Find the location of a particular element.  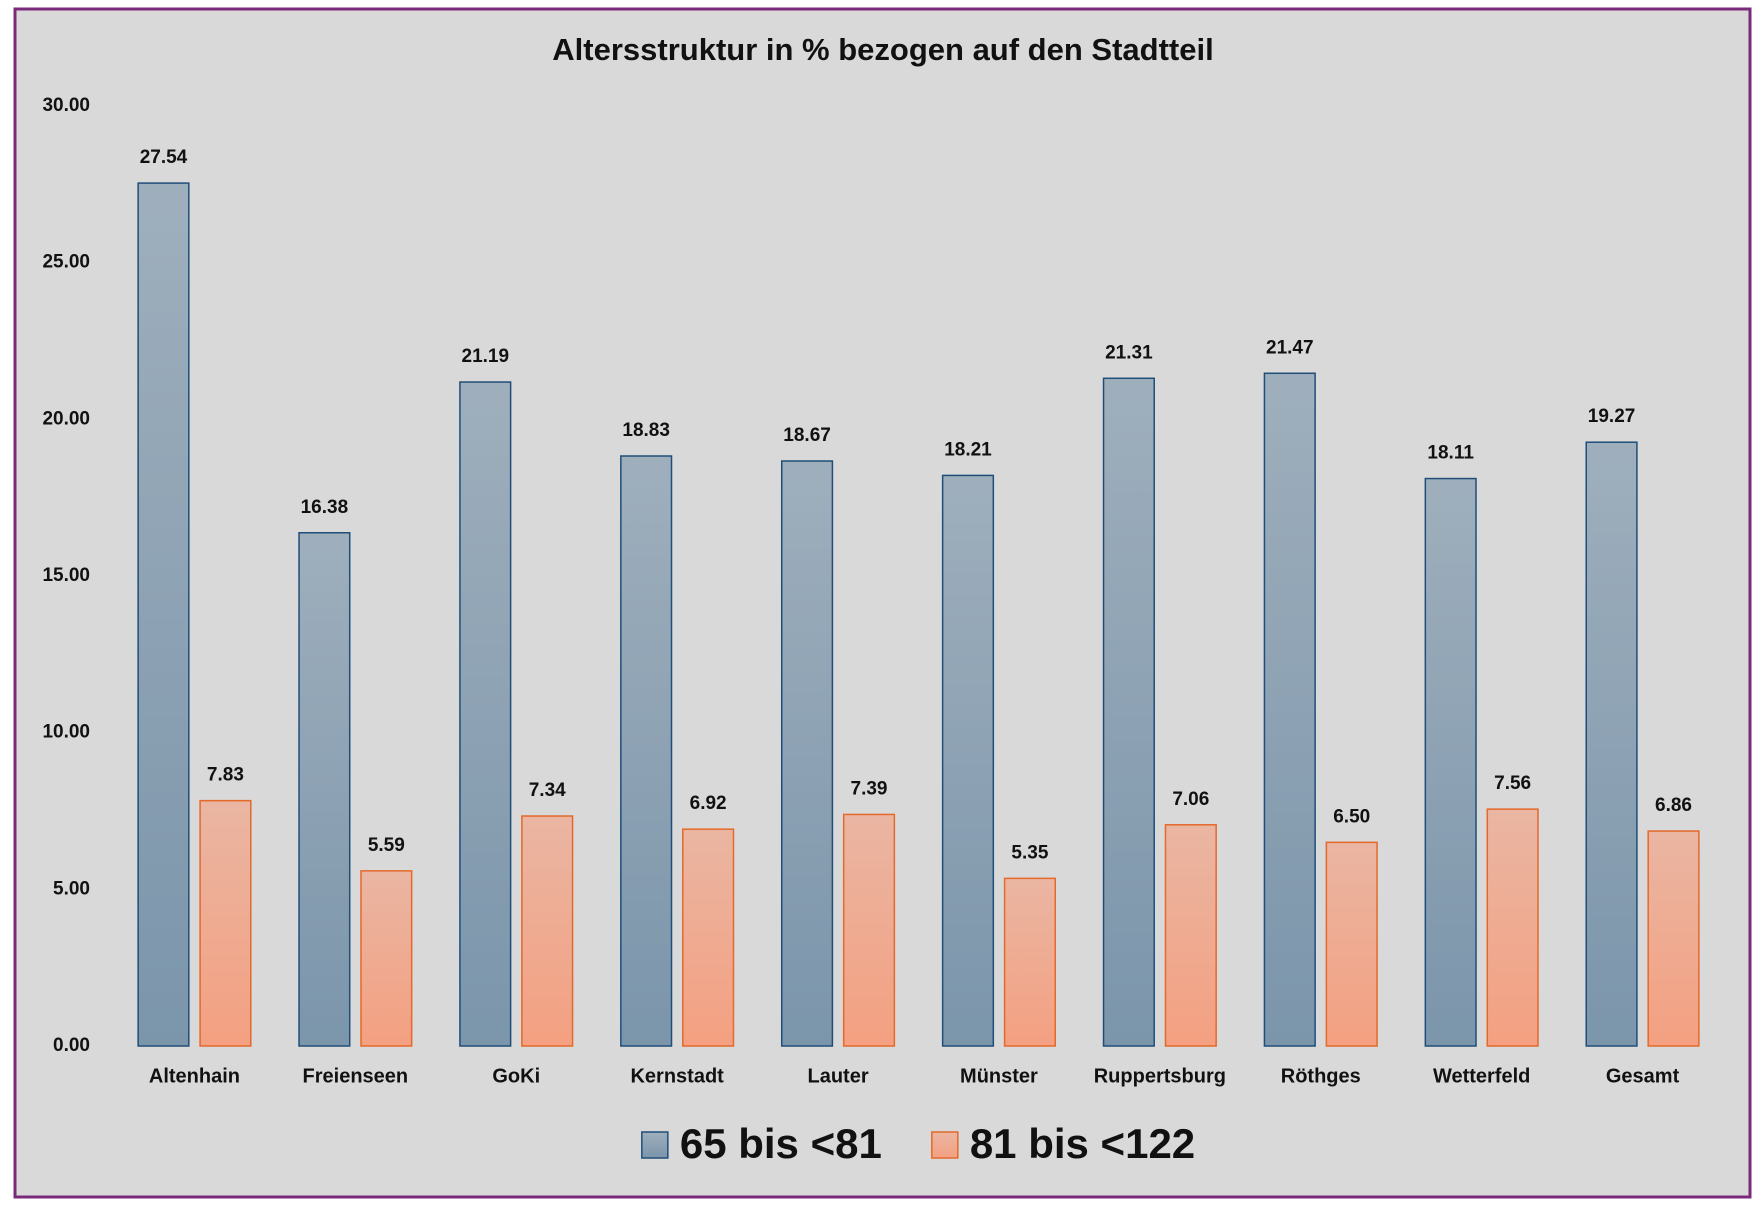

y-tick-label: 0.00 is located at coordinates (71, 1045).